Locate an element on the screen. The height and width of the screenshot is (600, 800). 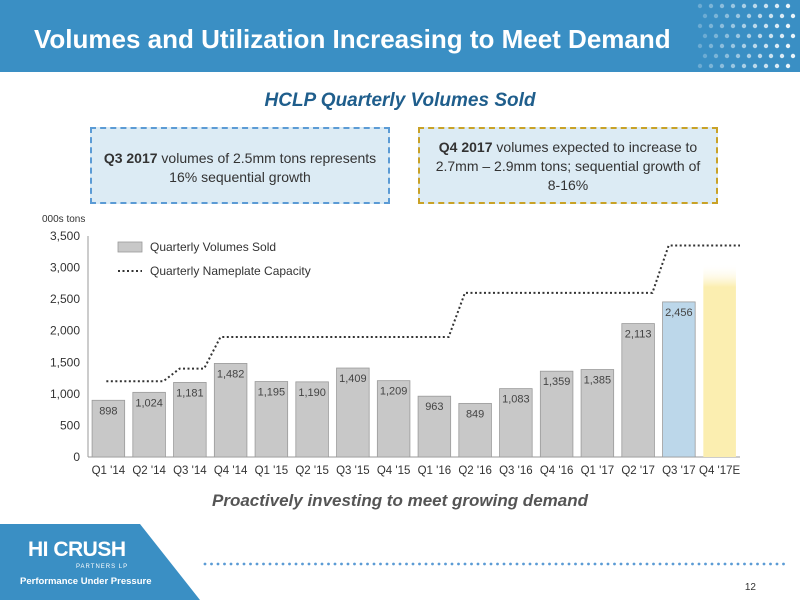
logo-subtext: PARTNERS LP is located at coordinates (102, 567).